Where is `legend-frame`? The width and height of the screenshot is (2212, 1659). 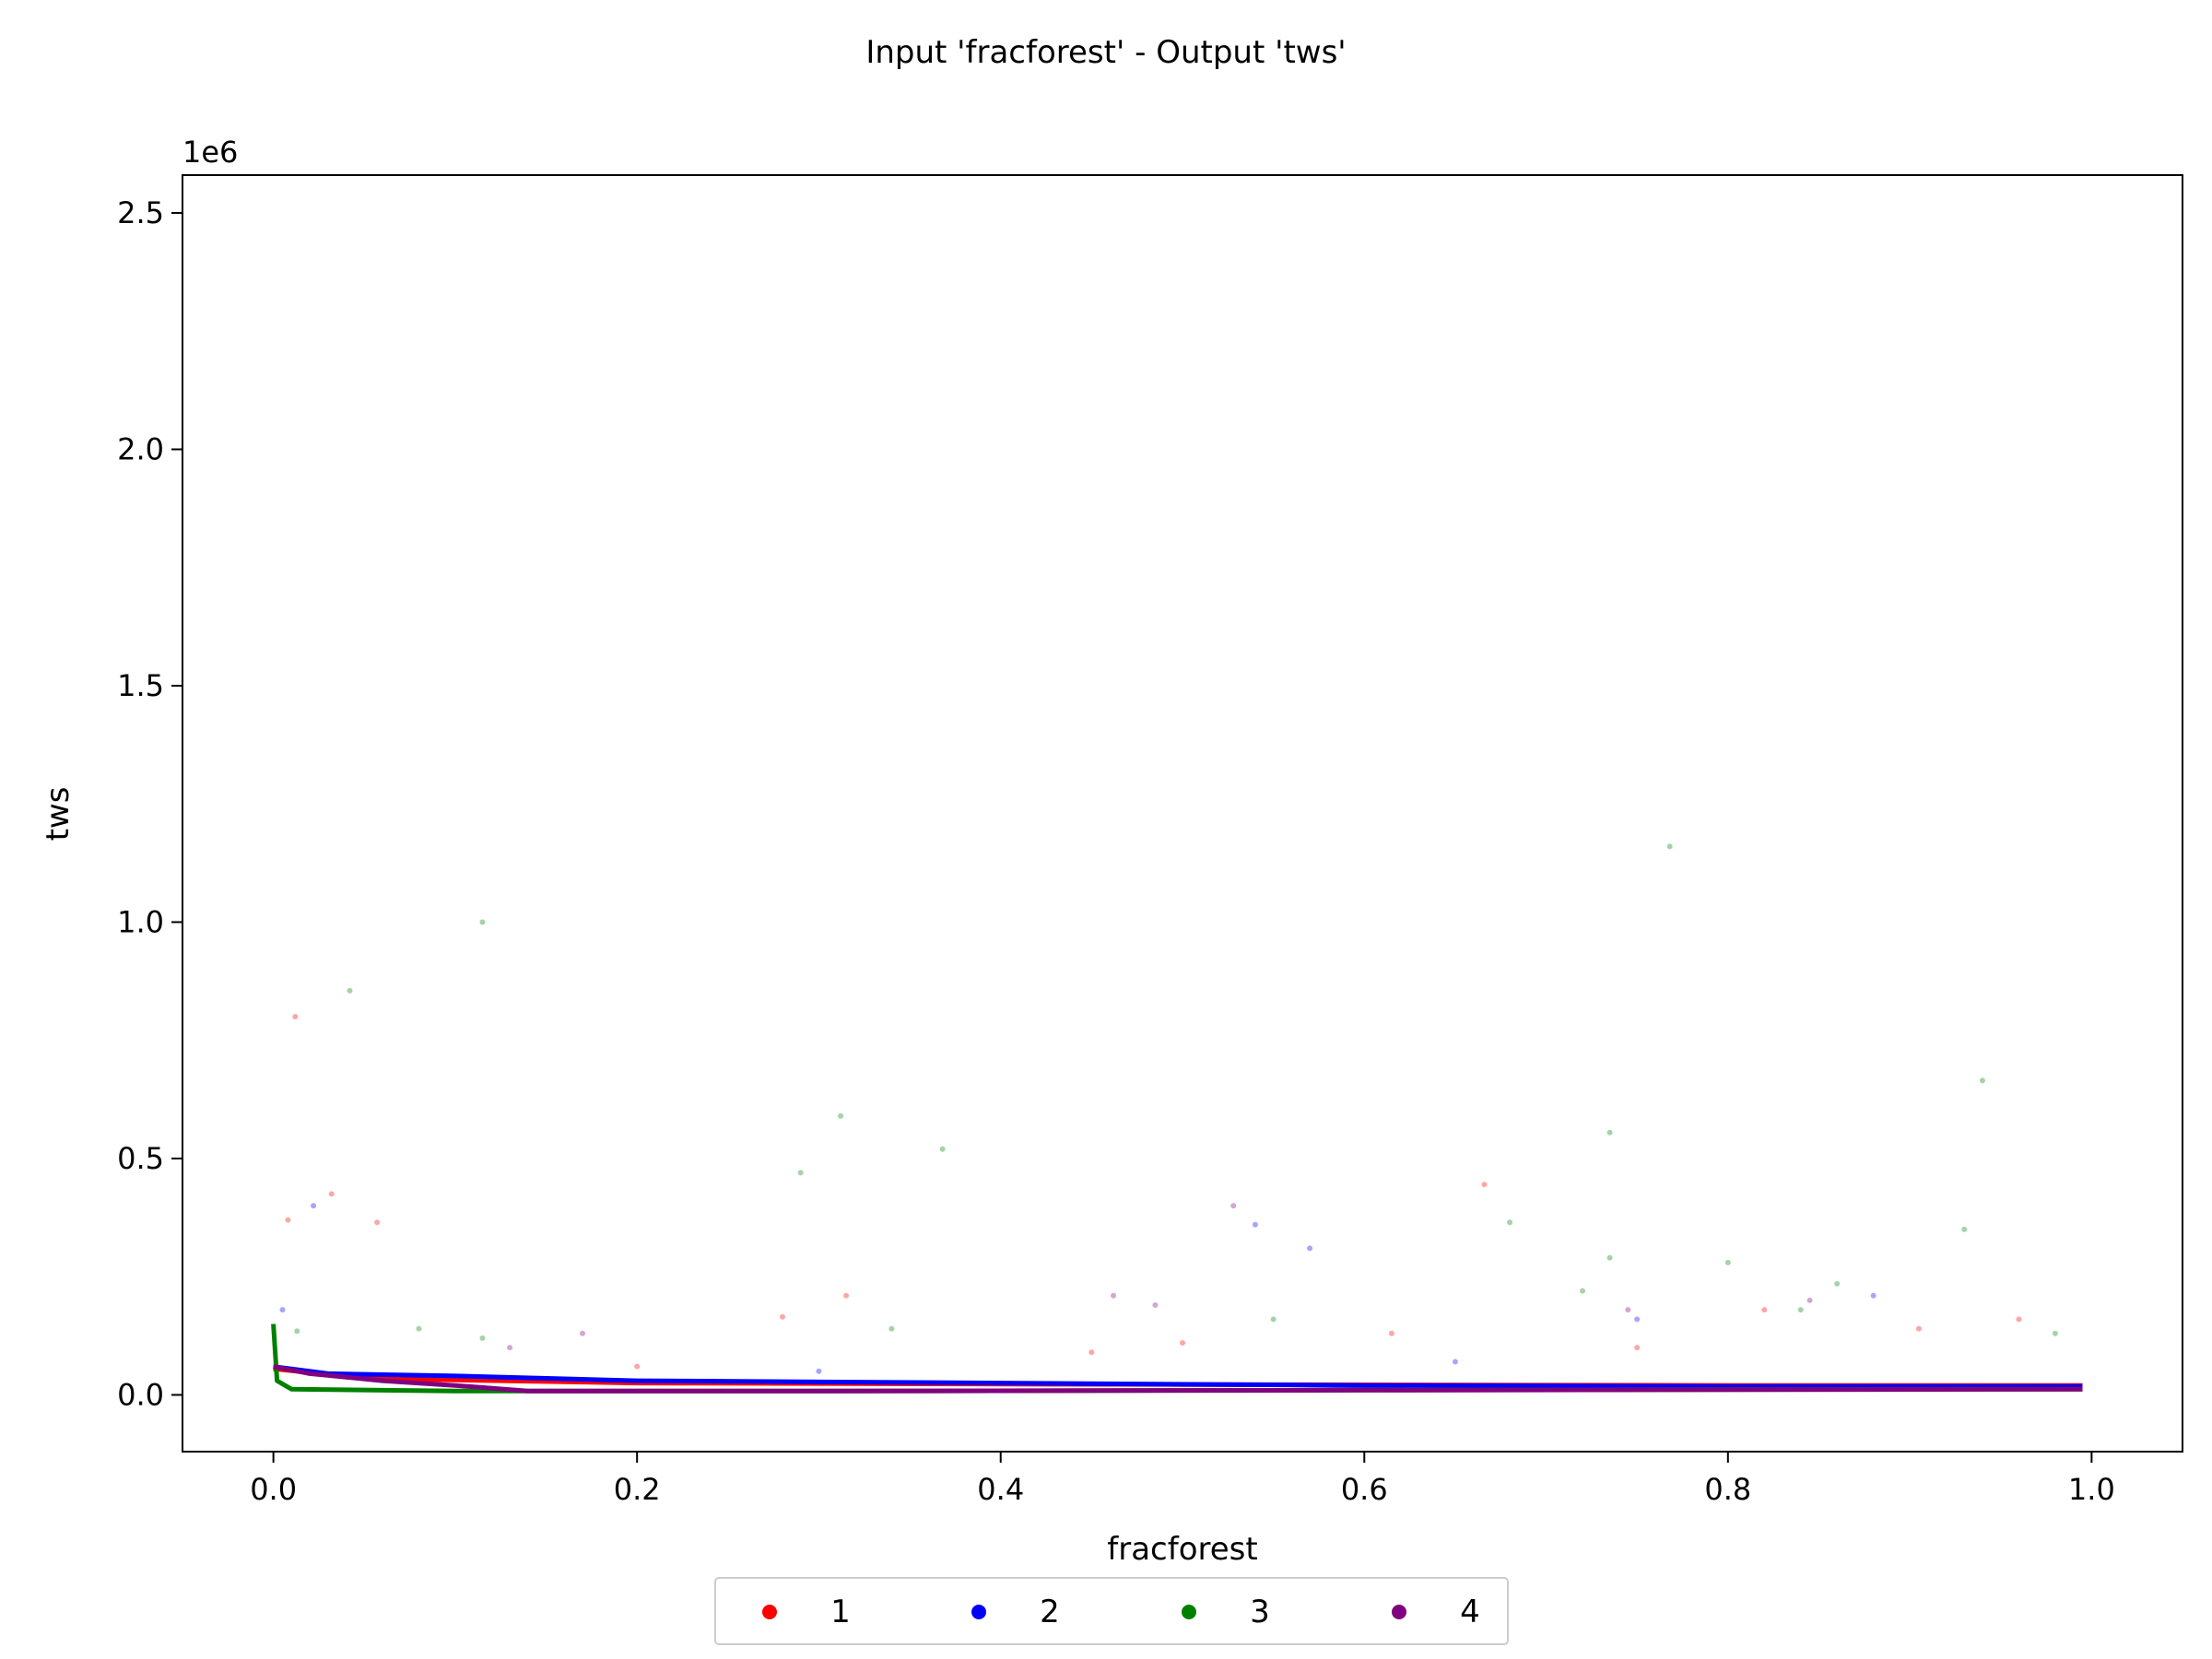 legend-frame is located at coordinates (1111, 1611).